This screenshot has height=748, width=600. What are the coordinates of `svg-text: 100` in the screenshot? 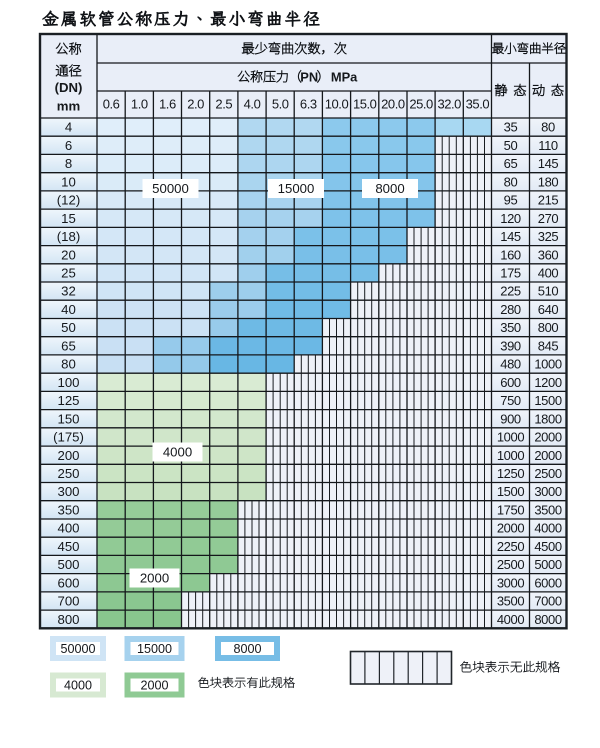 It's located at (68, 382).